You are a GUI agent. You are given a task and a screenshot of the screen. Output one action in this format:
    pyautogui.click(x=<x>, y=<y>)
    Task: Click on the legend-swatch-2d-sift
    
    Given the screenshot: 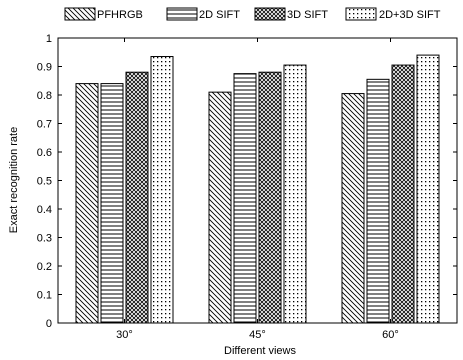 What is the action you would take?
    pyautogui.click(x=182, y=14)
    